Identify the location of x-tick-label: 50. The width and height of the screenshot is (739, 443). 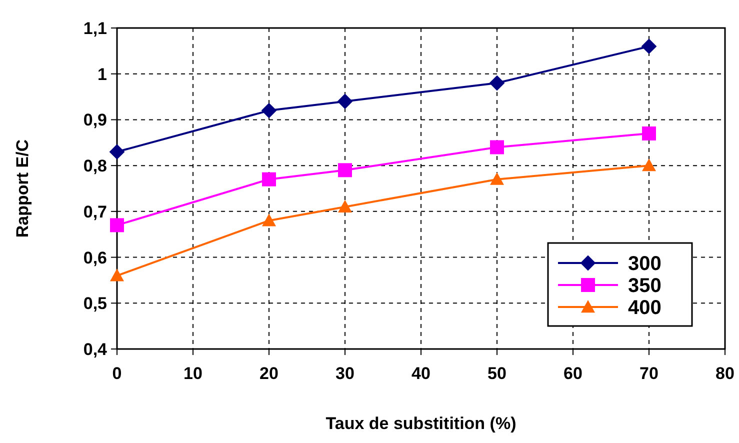
(497, 373).